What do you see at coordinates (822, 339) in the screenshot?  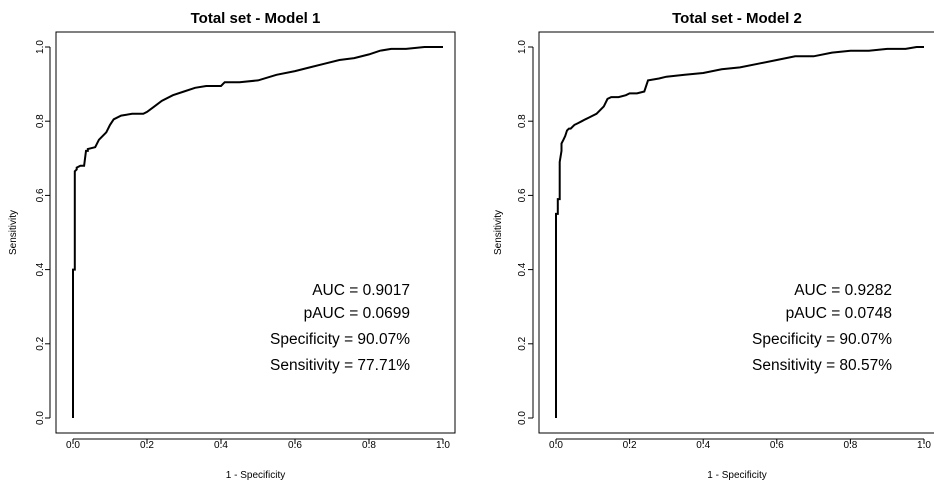 I see `chart-2-annotation: Specificity = 90.07%` at bounding box center [822, 339].